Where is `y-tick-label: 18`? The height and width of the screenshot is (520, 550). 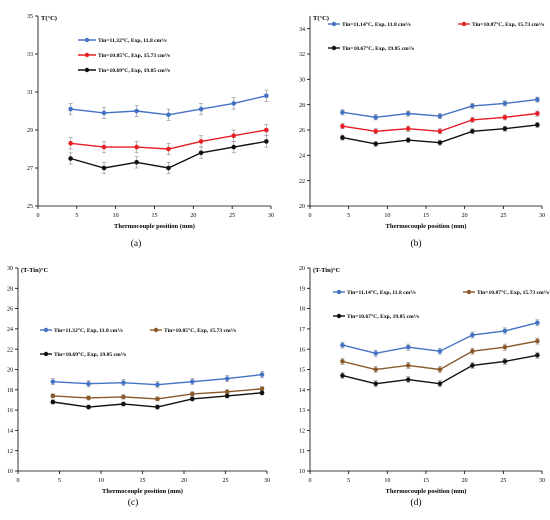
y-tick-label: 18 is located at coordinates (302, 310).